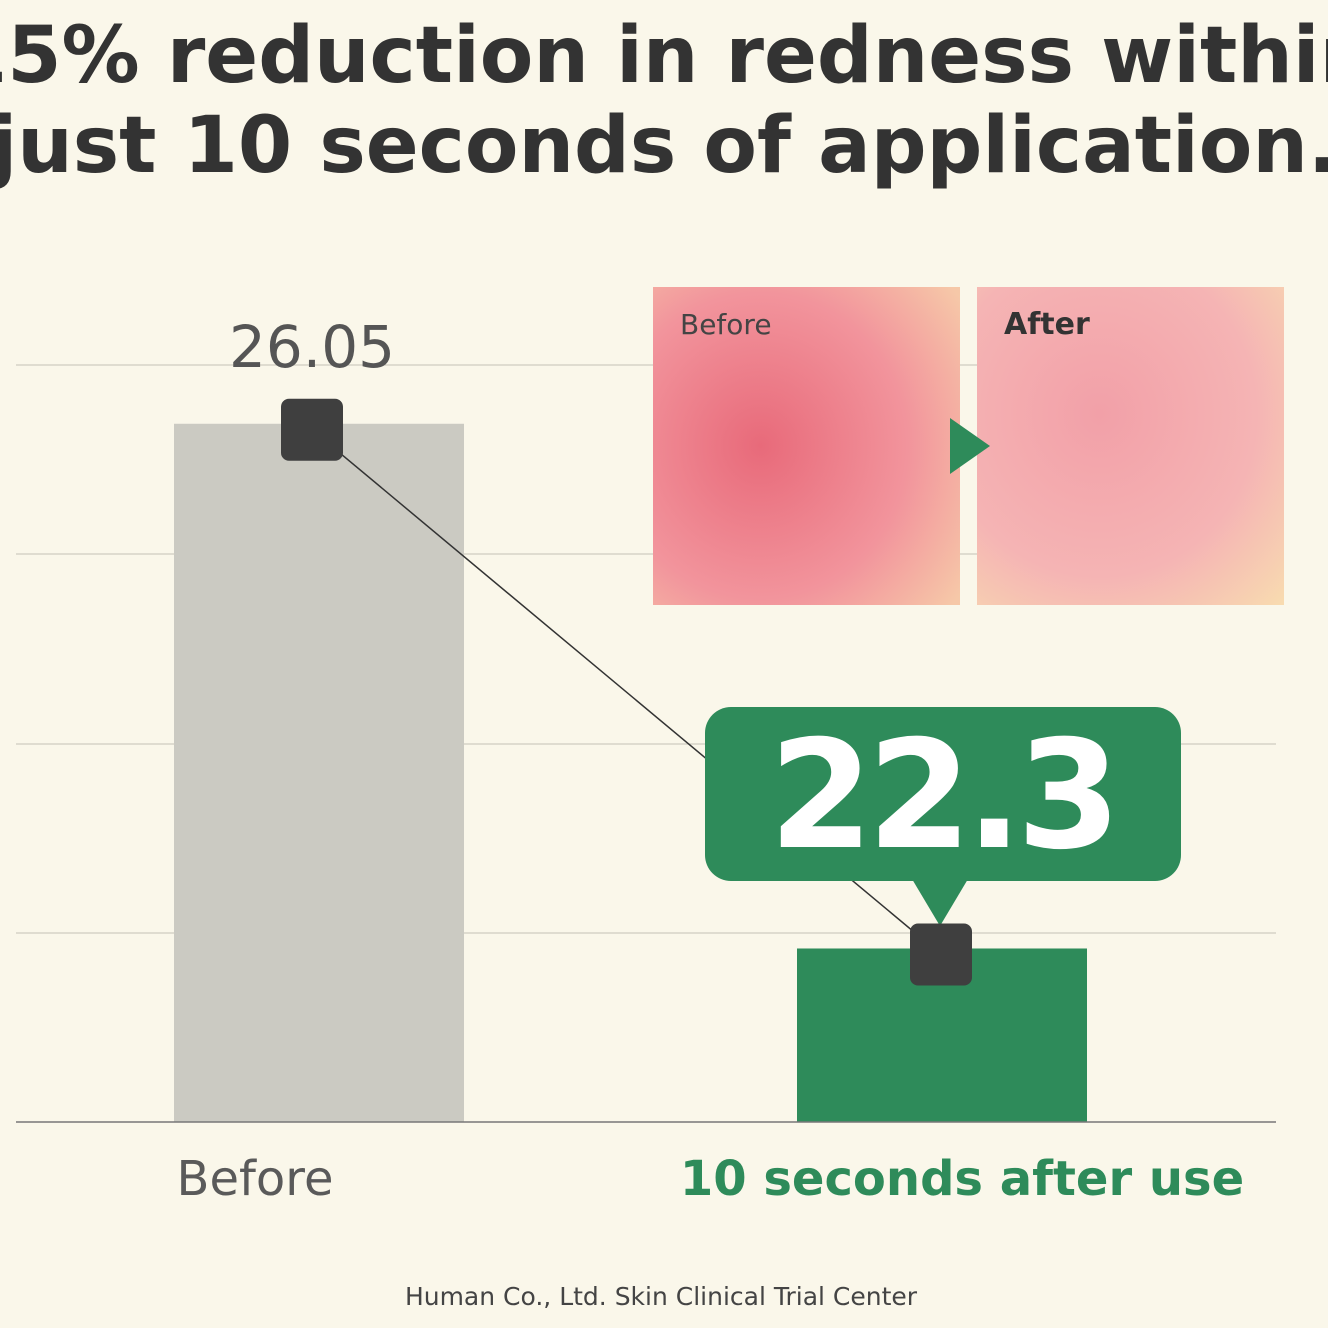 The width and height of the screenshot is (1328, 1328). Describe the element at coordinates (664, 146) in the screenshot. I see `title-line: just 10 seconds of application.` at that location.